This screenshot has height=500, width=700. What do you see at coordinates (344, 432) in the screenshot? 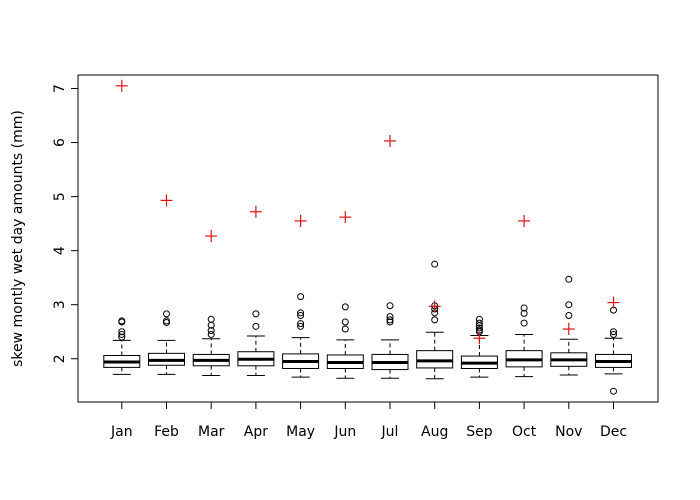
I see `x-tick-label: Jun` at bounding box center [344, 432].